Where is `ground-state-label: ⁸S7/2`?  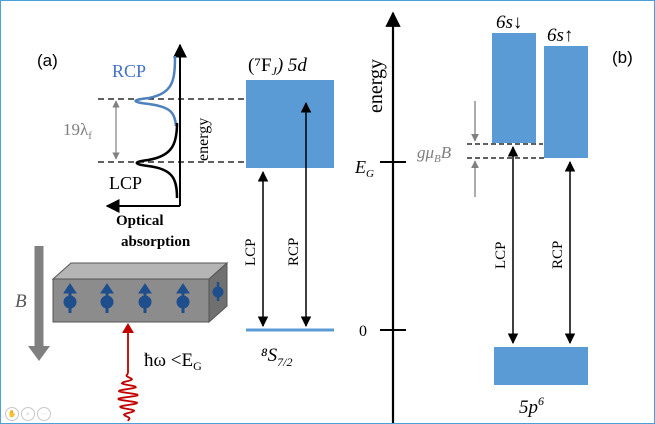
ground-state-label: ⁸S7/2 is located at coordinates (276, 357).